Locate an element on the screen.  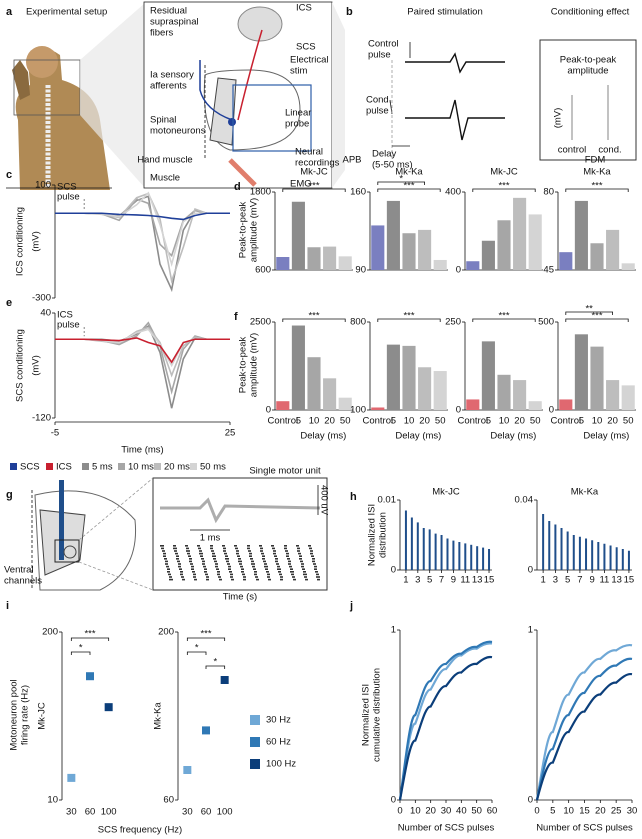
x-tick-label: 25 is located at coordinates (230, 433).